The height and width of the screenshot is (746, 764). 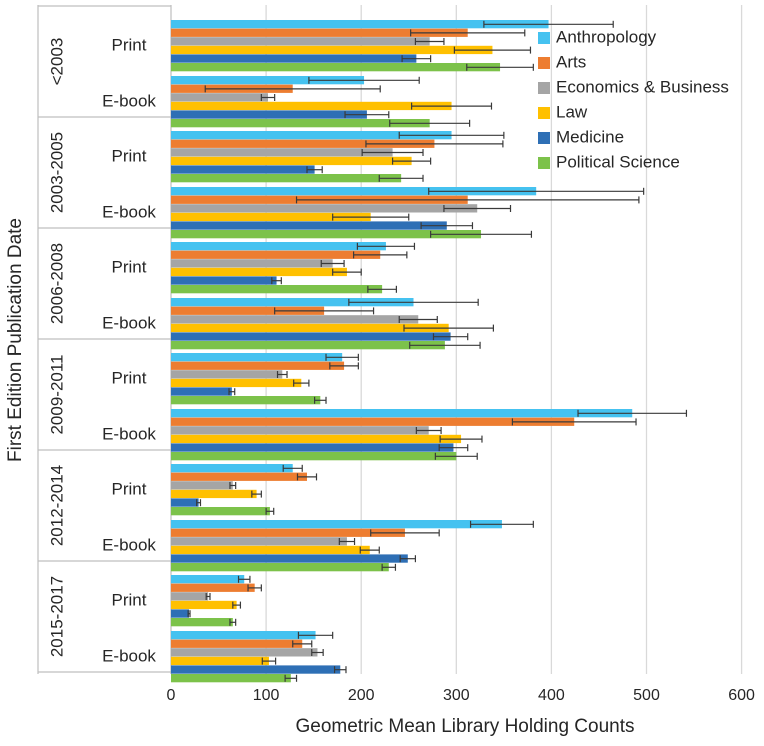 I want to click on x-tick-label: 600, so click(x=741, y=695).